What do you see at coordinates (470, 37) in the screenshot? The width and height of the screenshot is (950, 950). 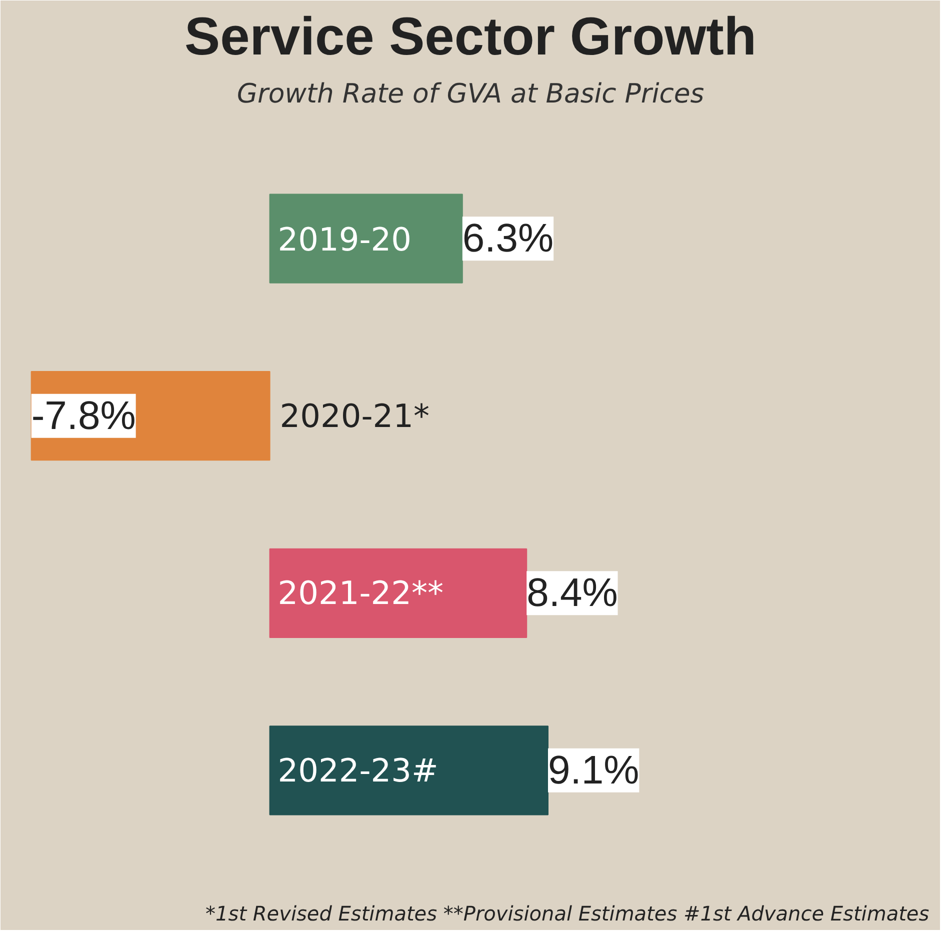 I see `chart-title: Service Sector Growth` at bounding box center [470, 37].